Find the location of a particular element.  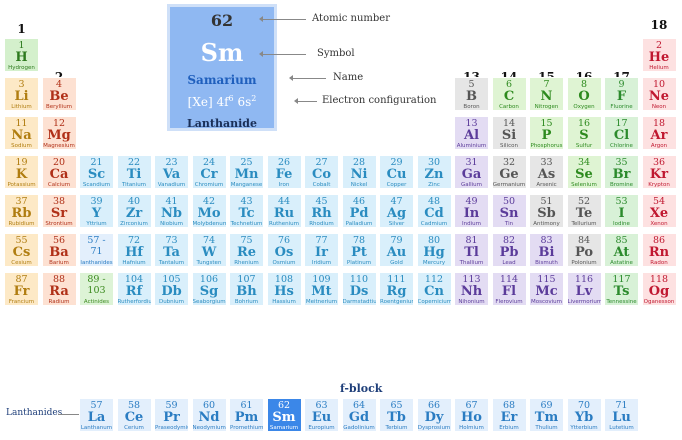

element-cell: 19 K Potassium is located at coordinates (21, 172).